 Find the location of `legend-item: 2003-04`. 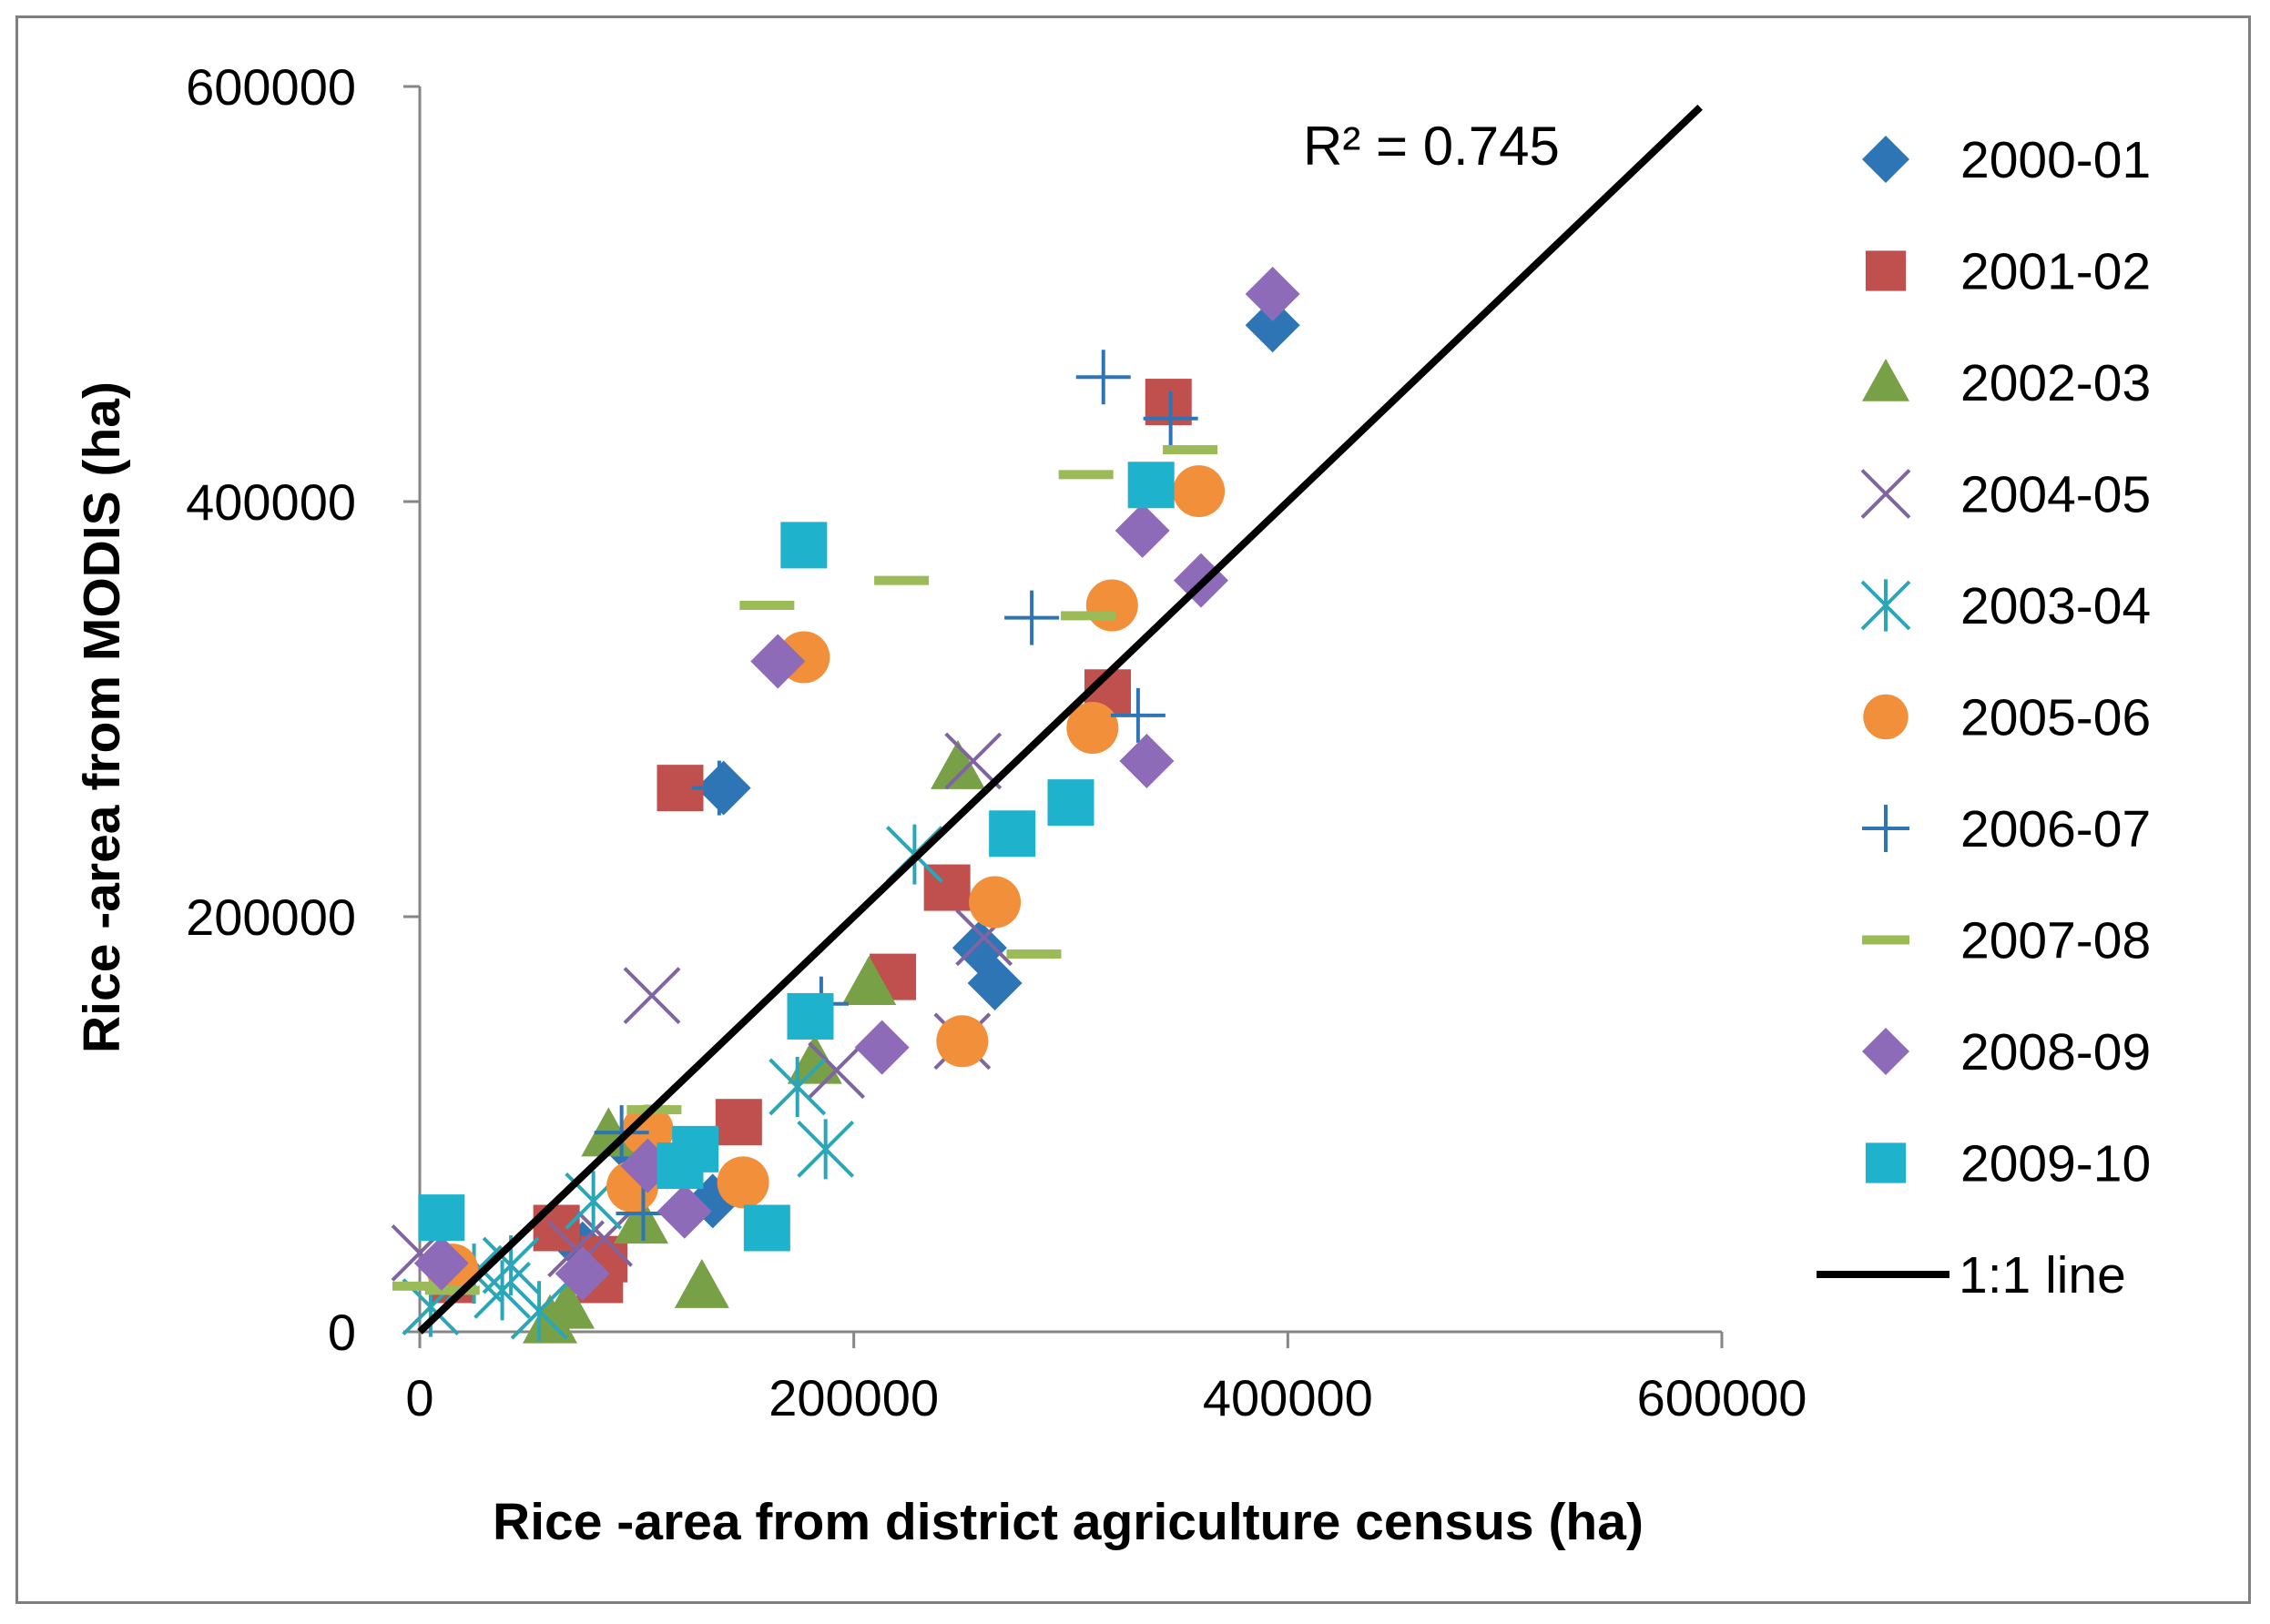

legend-item: 2003-04 is located at coordinates (2005, 606).